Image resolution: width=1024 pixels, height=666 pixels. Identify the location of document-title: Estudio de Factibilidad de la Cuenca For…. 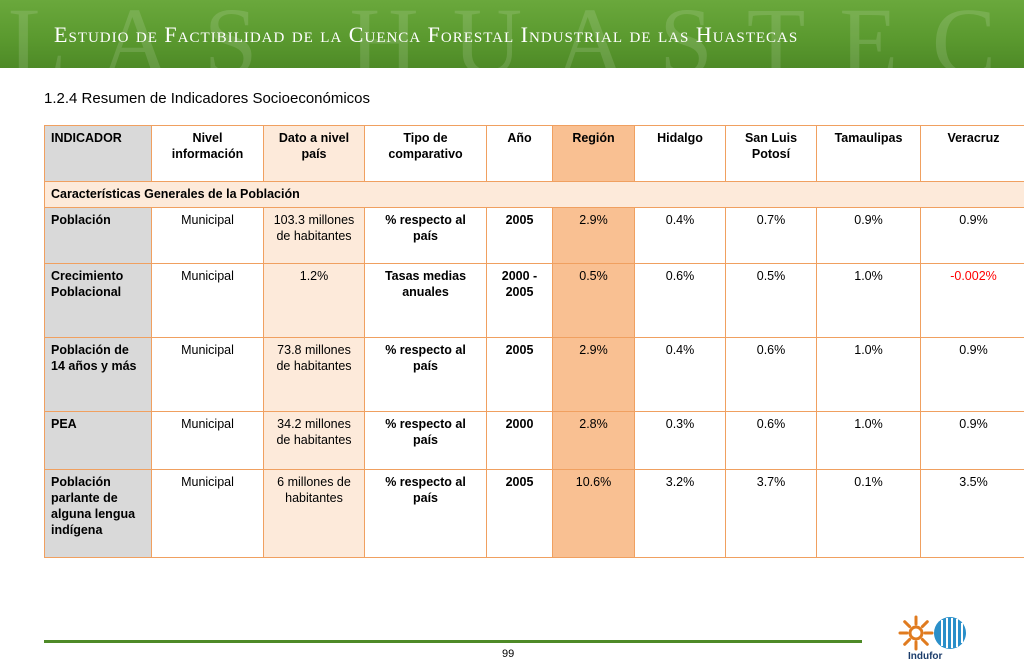
(426, 34).